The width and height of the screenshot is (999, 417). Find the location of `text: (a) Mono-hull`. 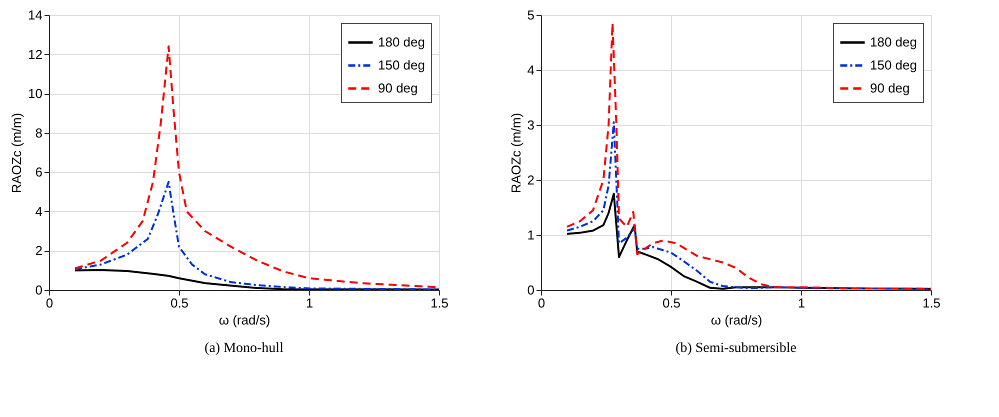

text: (a) Mono-hull is located at coordinates (244, 348).